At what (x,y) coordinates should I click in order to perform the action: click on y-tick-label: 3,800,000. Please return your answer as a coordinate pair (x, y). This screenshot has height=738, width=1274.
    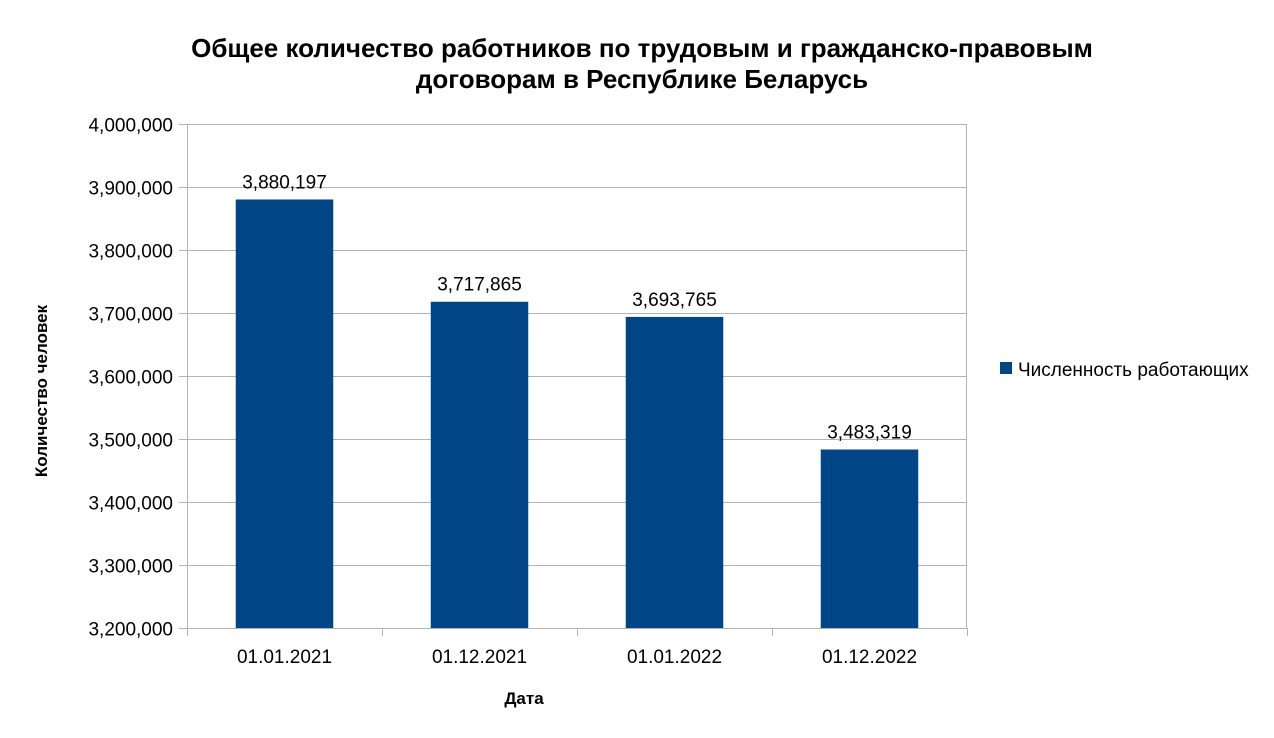
    Looking at the image, I should click on (130, 252).